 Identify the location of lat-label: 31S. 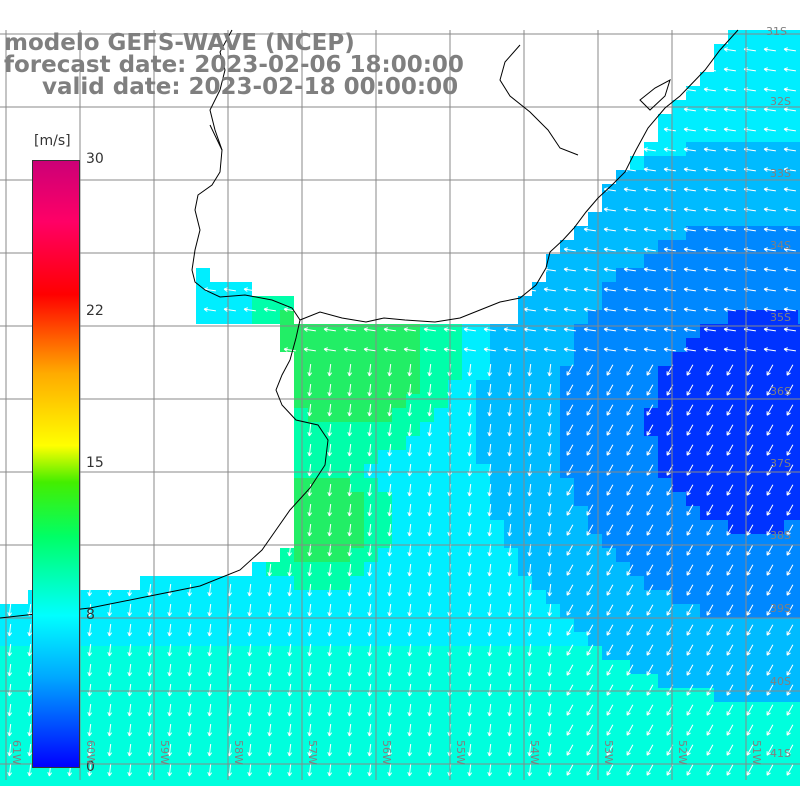
(776, 31).